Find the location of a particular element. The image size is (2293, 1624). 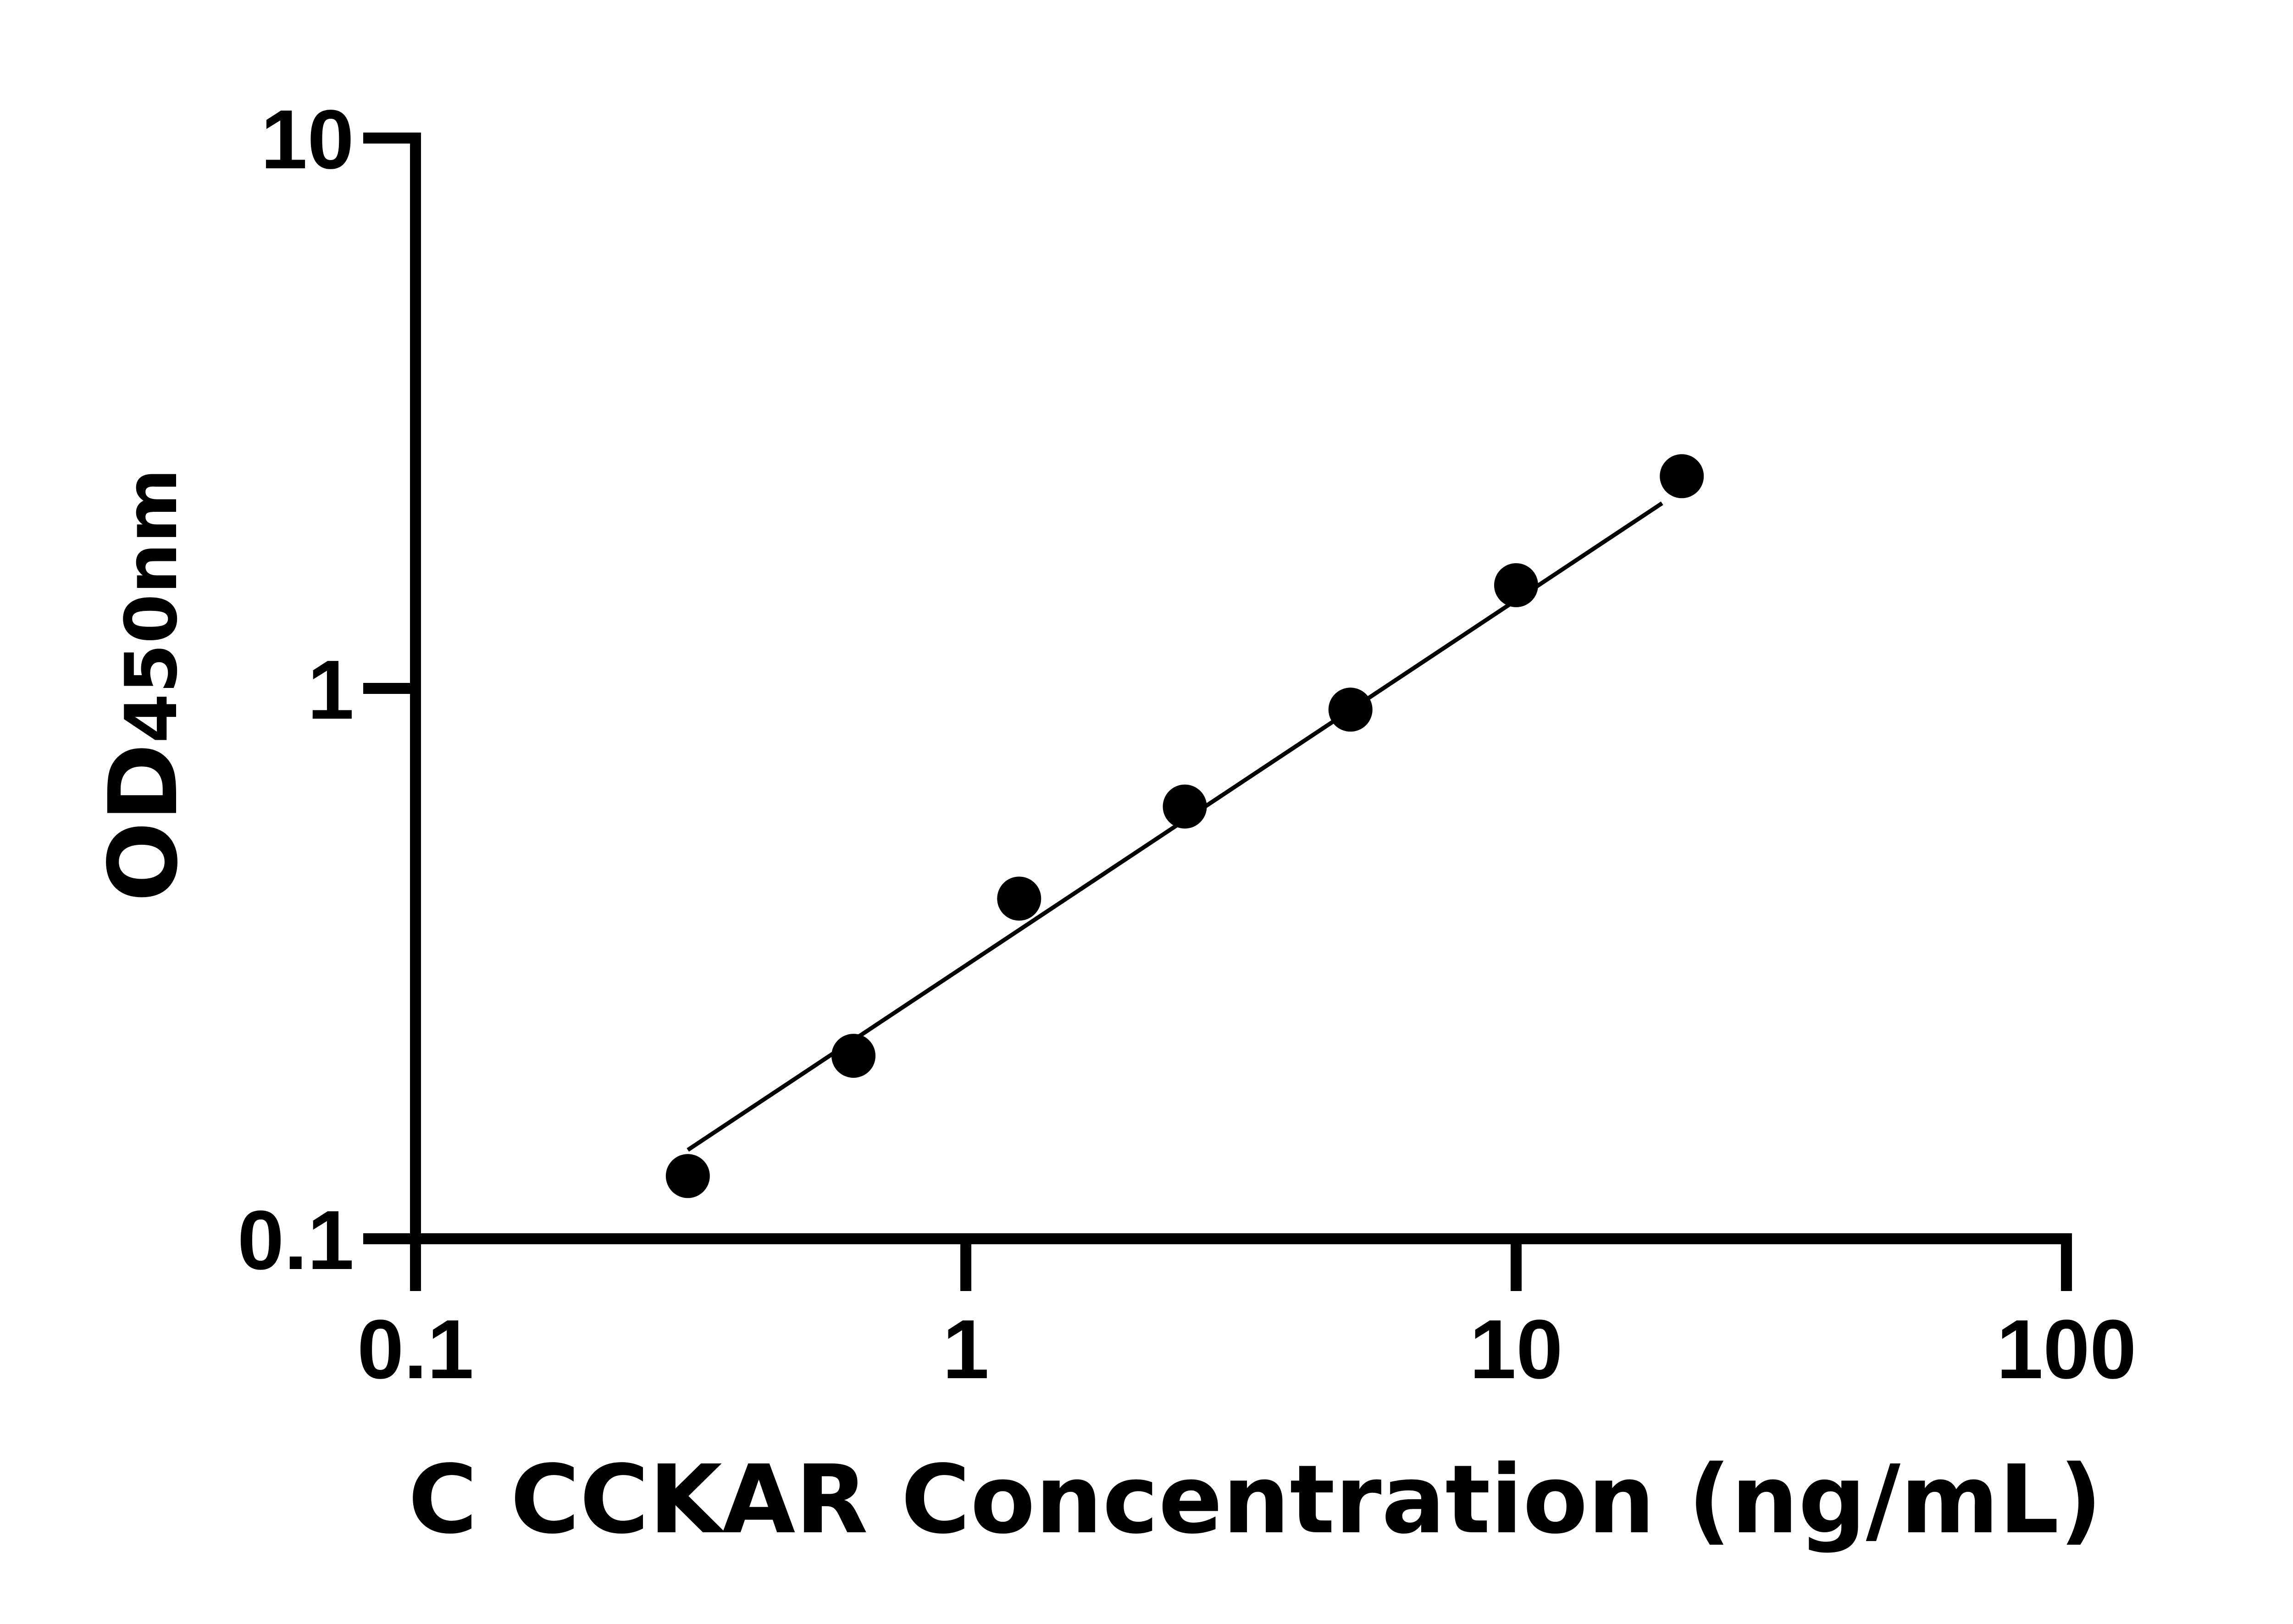

y-axis-title: OD450nm is located at coordinates (144, 685).